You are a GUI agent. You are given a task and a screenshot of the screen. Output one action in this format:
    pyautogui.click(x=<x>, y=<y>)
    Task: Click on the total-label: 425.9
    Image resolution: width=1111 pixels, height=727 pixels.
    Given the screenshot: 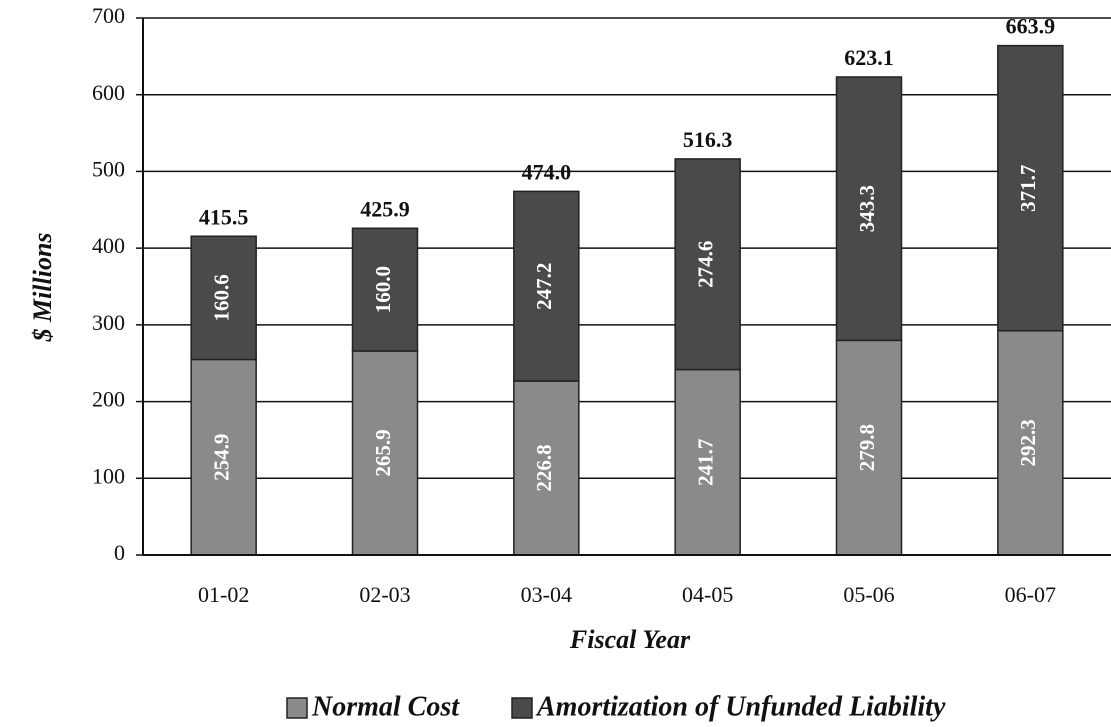 What is the action you would take?
    pyautogui.click(x=385, y=208)
    